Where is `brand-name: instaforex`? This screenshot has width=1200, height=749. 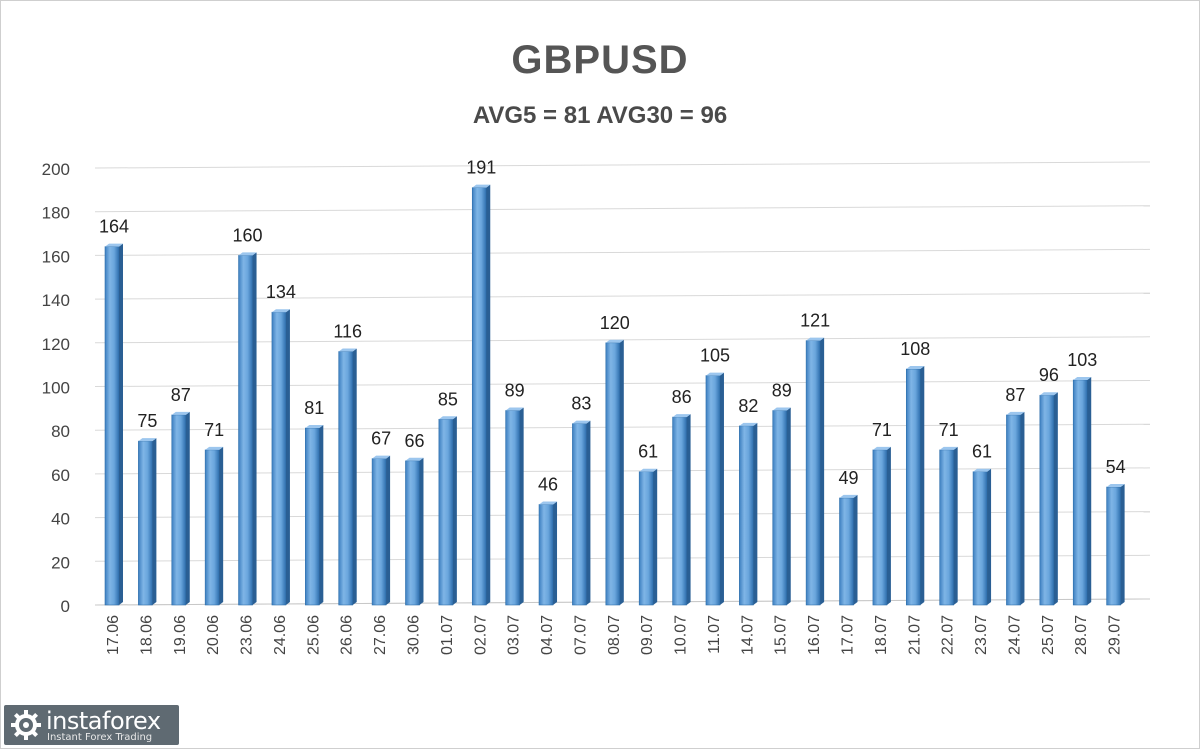
brand-name: instaforex is located at coordinates (103, 721).